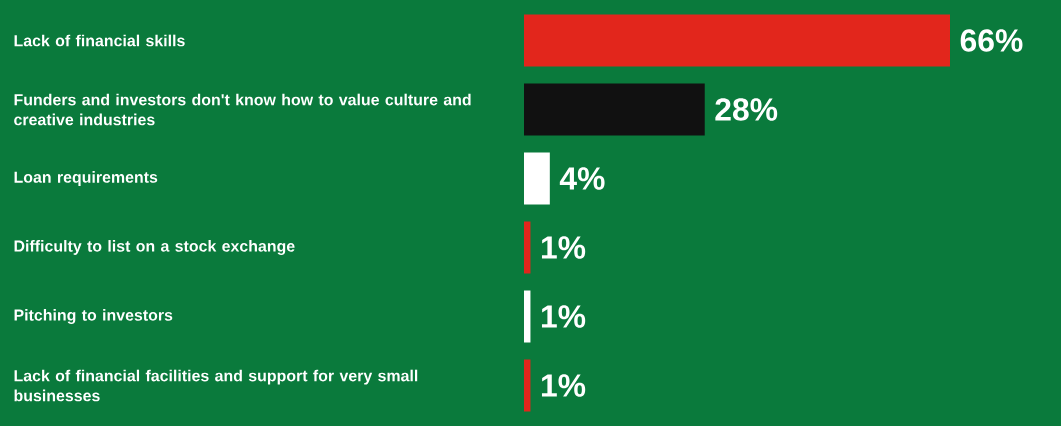  What do you see at coordinates (216, 385) in the screenshot?
I see `y-tick-label: Lack of financial facilities and support for very small businesses` at bounding box center [216, 385].